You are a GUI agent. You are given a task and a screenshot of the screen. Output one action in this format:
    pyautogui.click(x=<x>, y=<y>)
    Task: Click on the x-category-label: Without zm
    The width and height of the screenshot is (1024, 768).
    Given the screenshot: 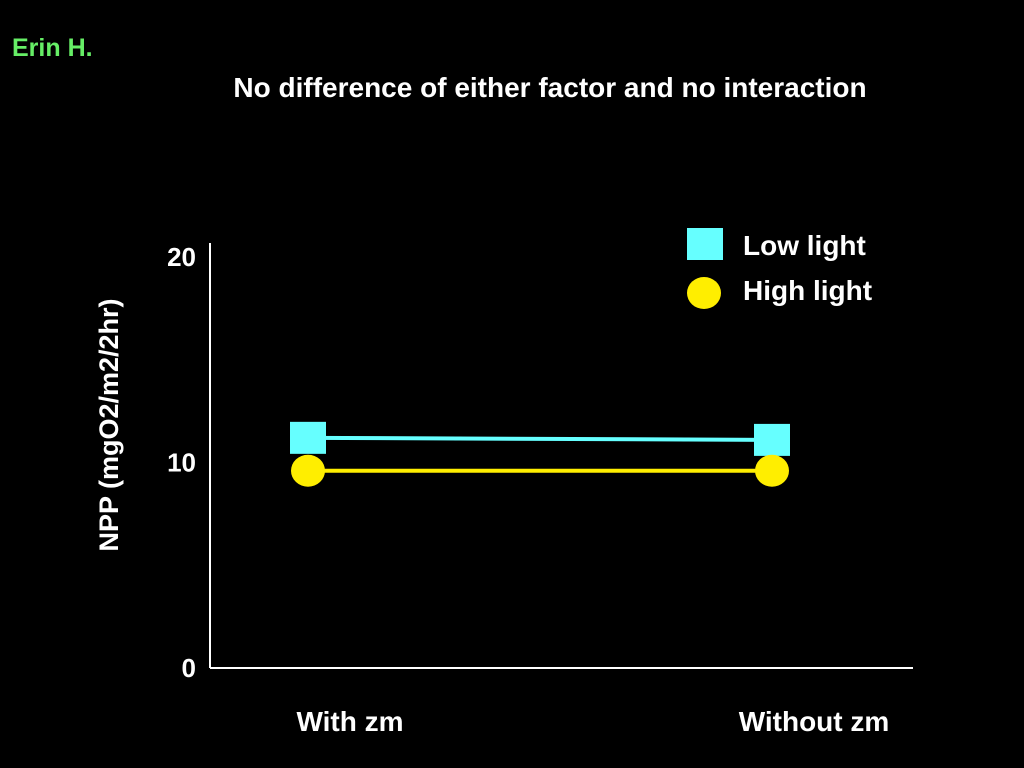 What is the action you would take?
    pyautogui.click(x=814, y=721)
    